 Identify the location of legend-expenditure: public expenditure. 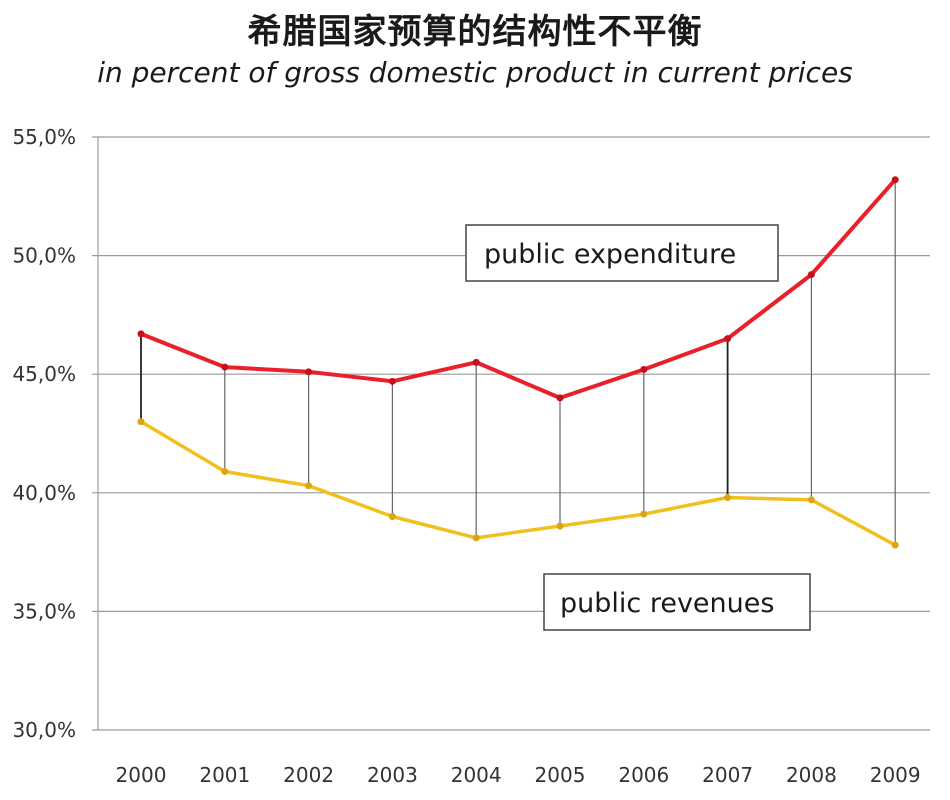
(622, 253).